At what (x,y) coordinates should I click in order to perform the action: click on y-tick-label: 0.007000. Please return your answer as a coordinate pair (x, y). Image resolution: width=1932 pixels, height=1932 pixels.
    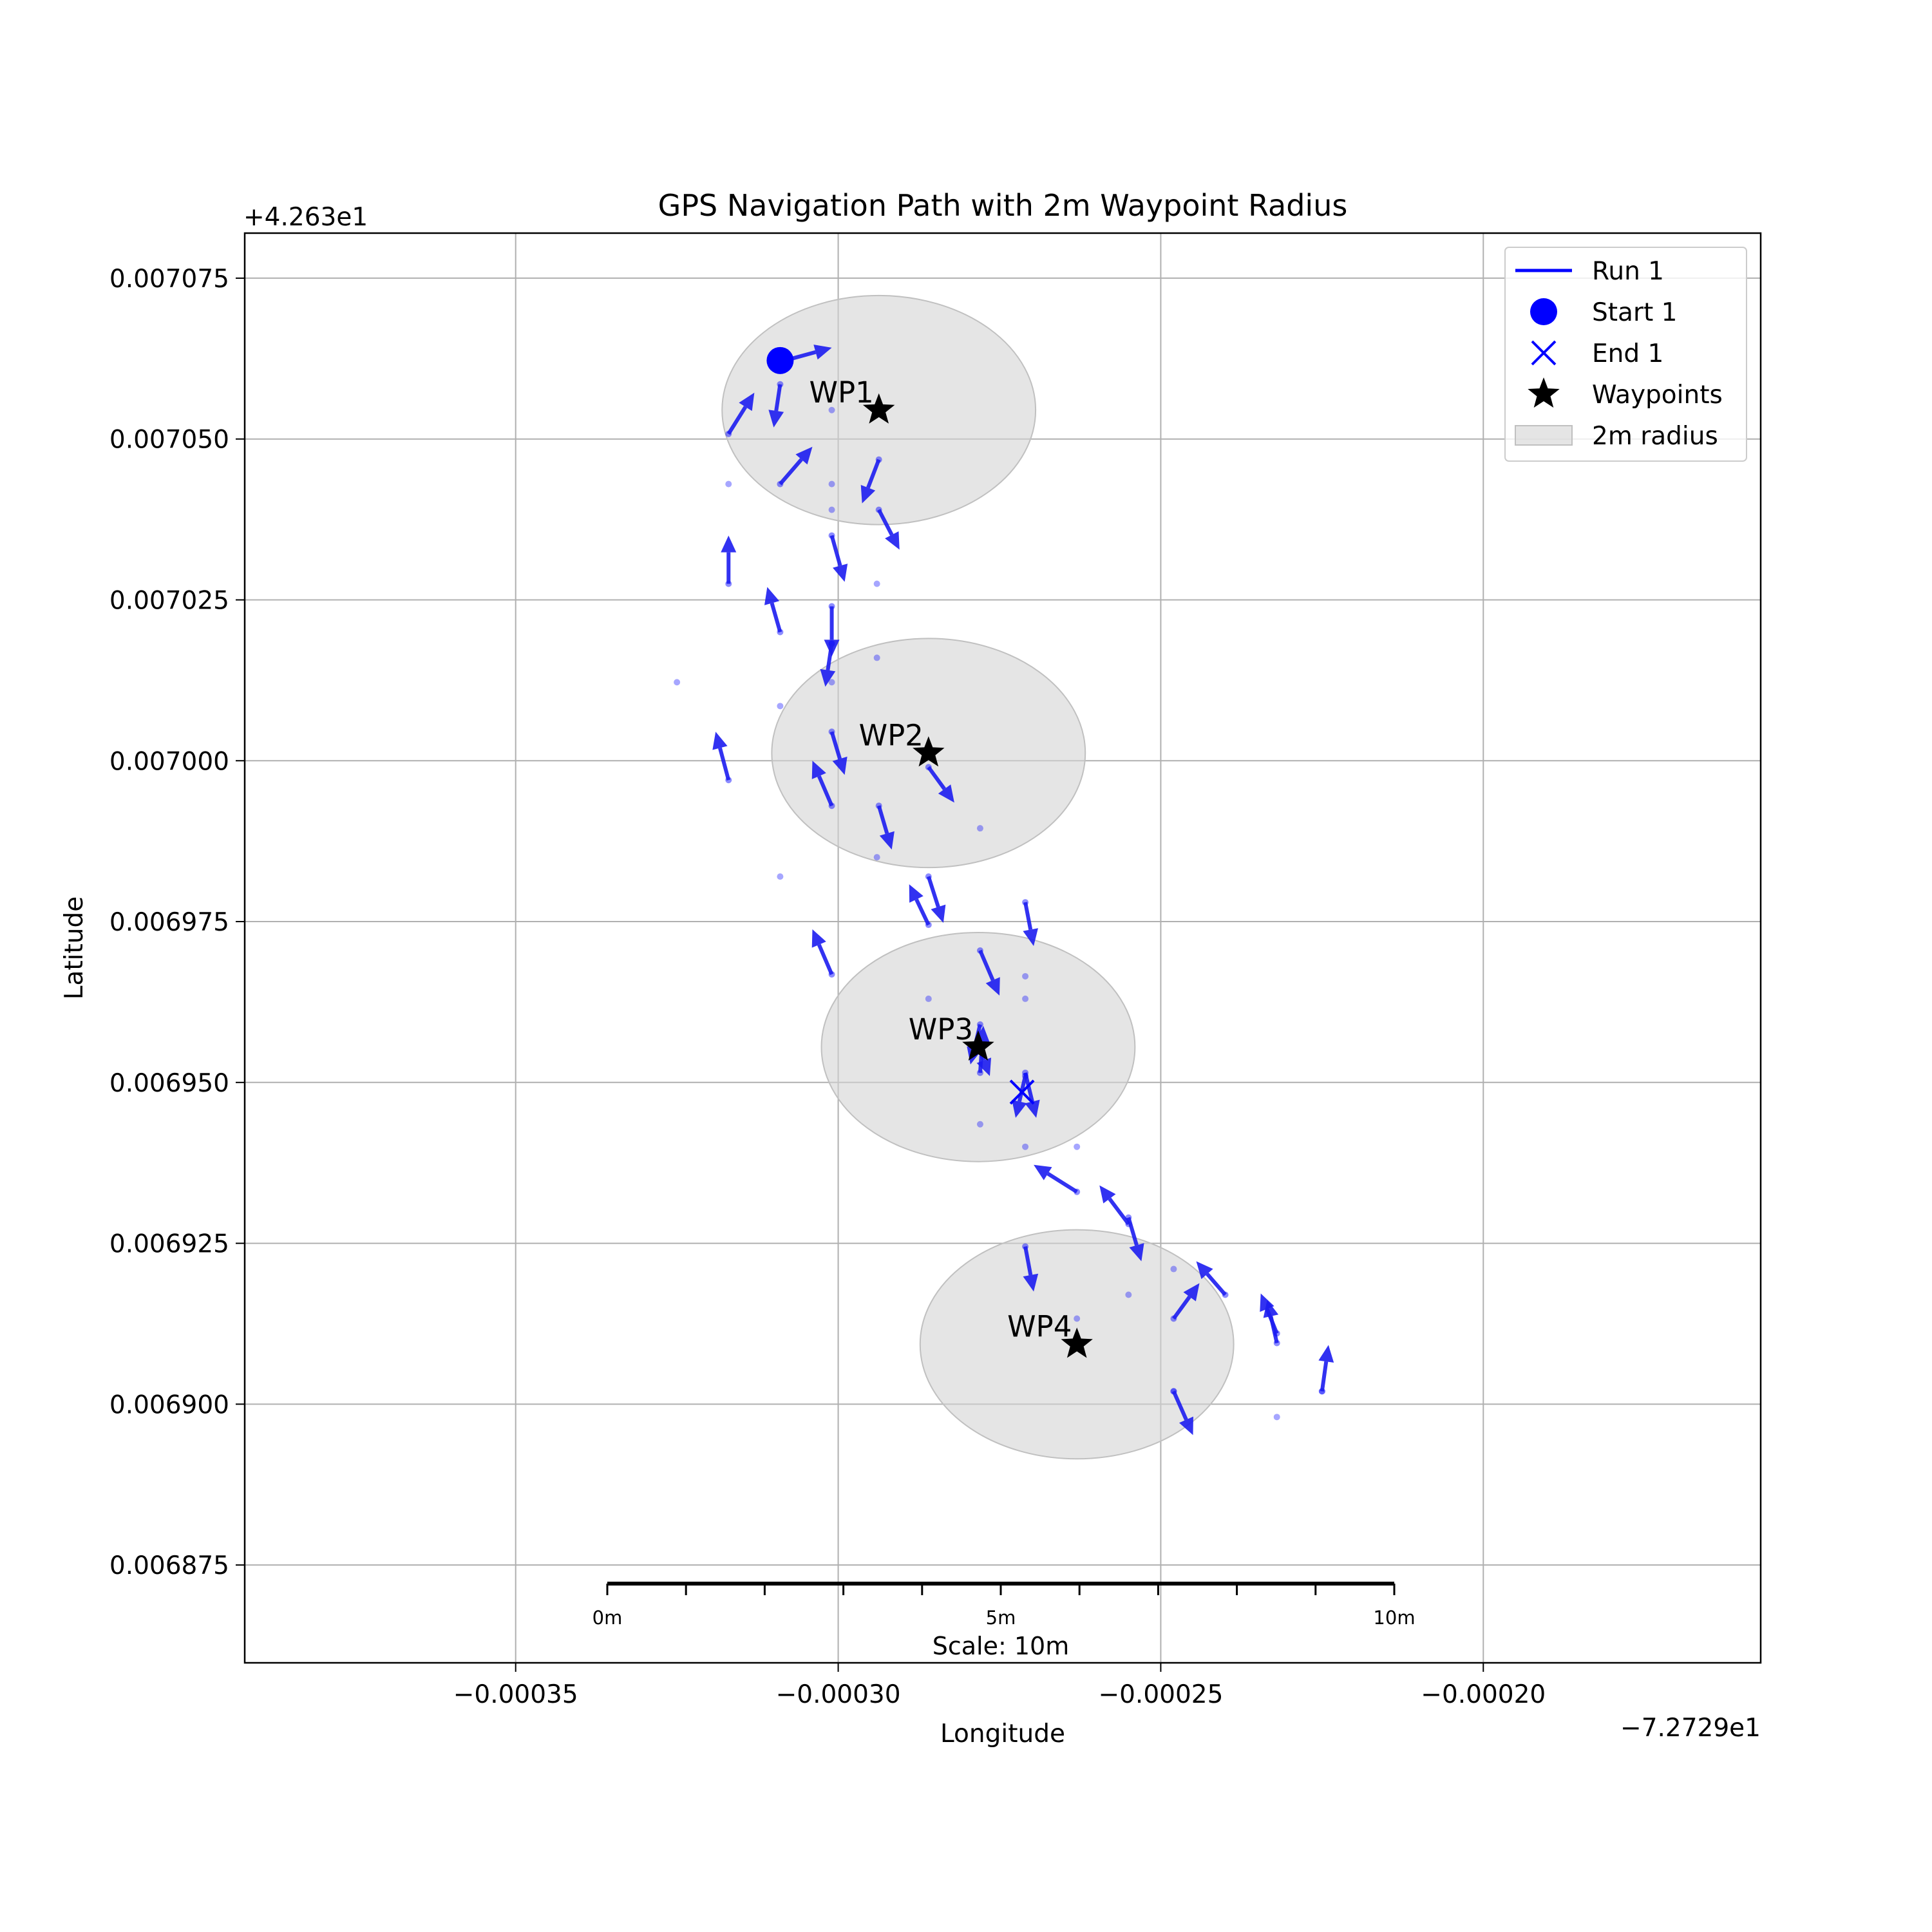
    Looking at the image, I should click on (169, 761).